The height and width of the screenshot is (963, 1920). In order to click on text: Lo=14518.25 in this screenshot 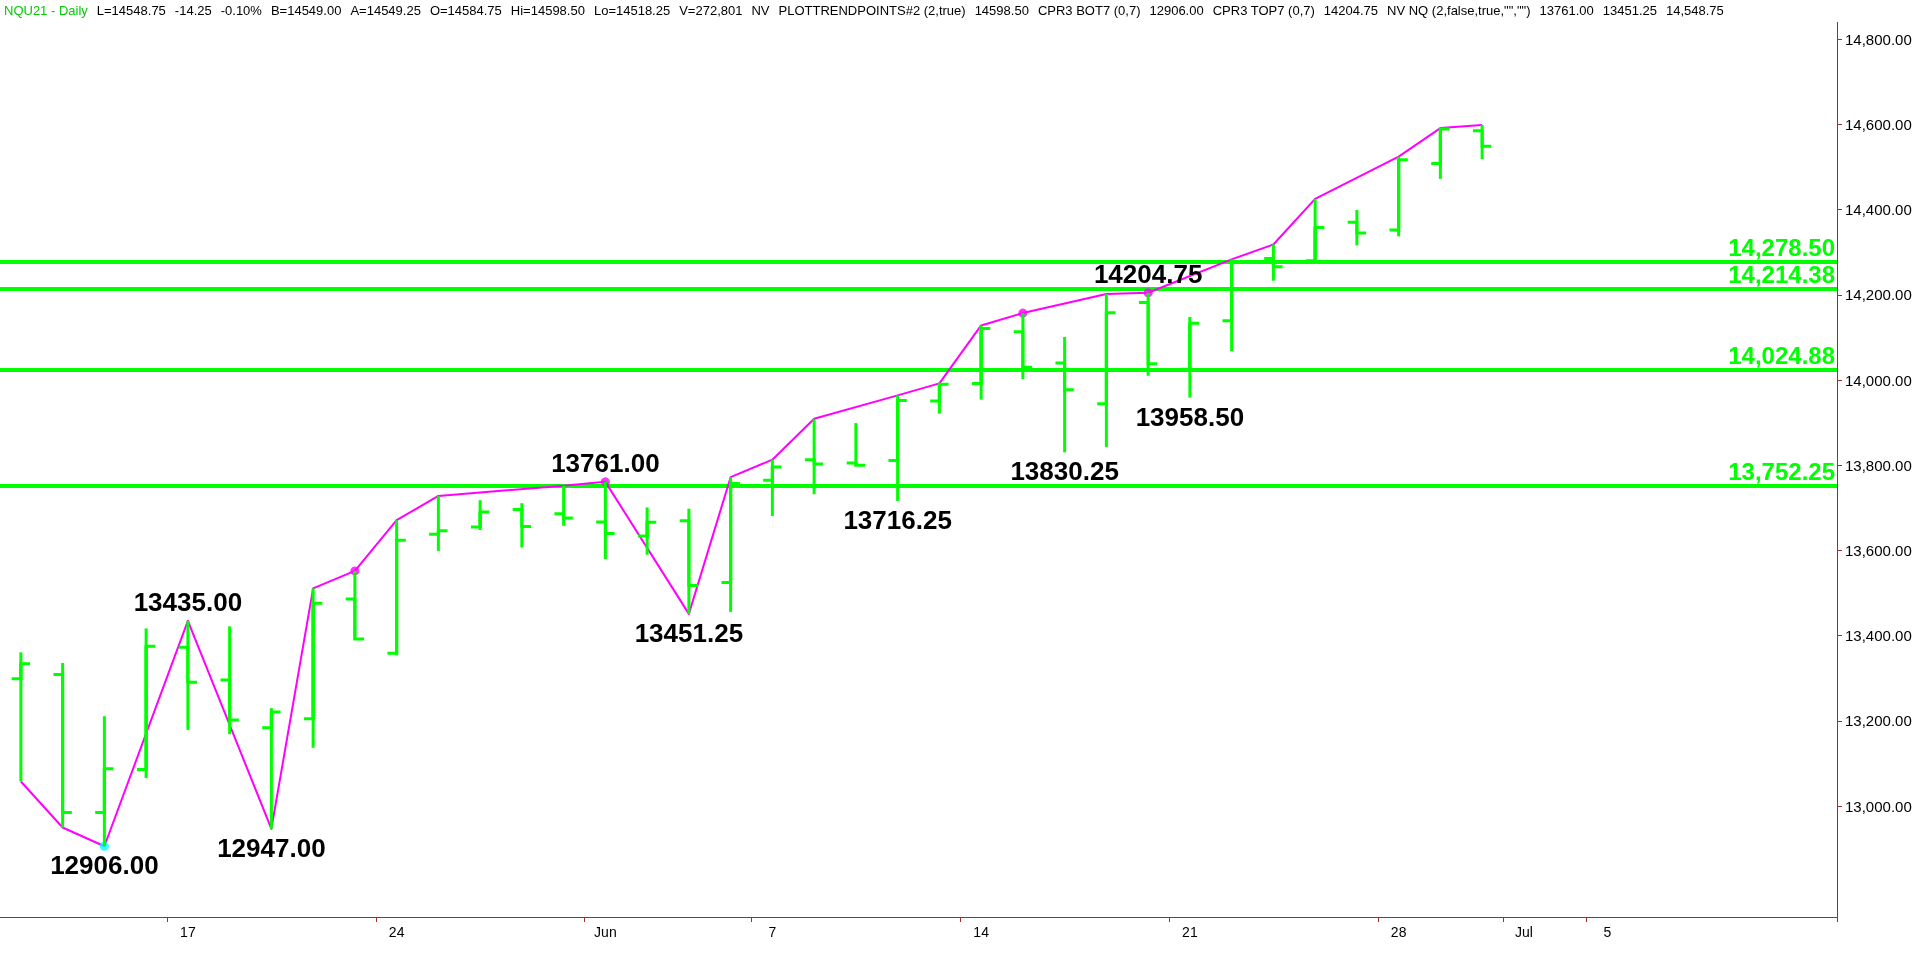, I will do `click(632, 10)`.